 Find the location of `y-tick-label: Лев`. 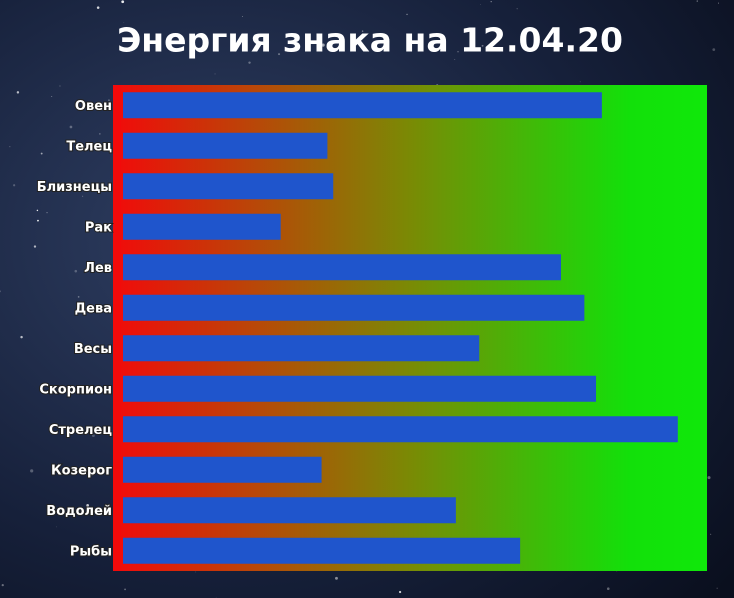

y-tick-label: Лев is located at coordinates (98, 268).